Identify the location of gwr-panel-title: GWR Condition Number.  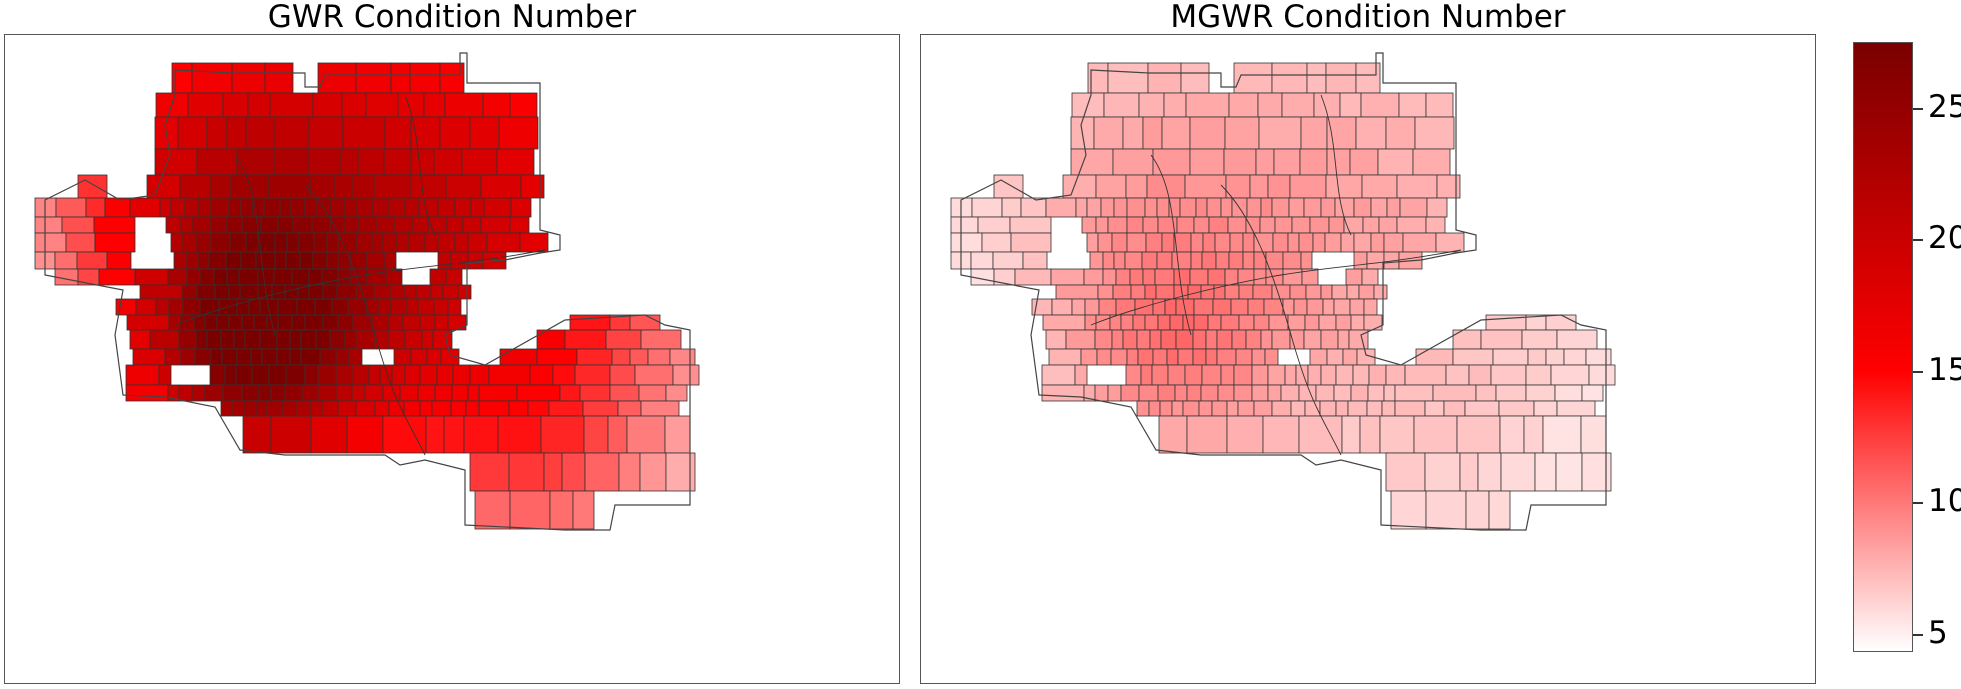
(452, 17).